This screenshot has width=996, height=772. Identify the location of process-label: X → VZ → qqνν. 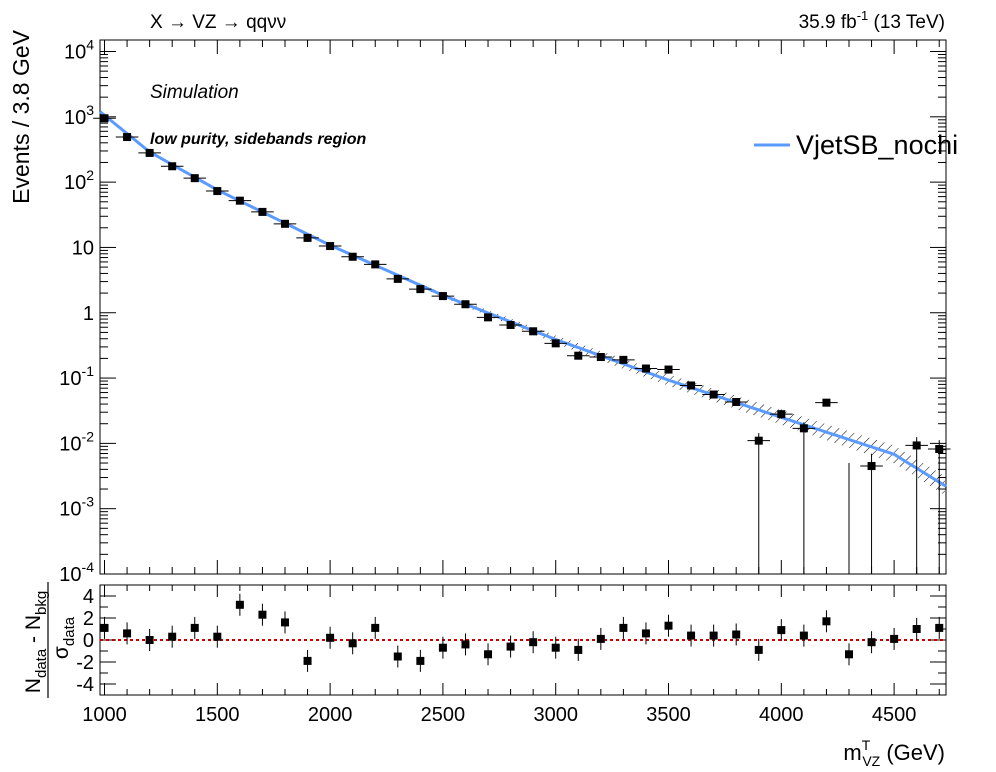
(218, 22).